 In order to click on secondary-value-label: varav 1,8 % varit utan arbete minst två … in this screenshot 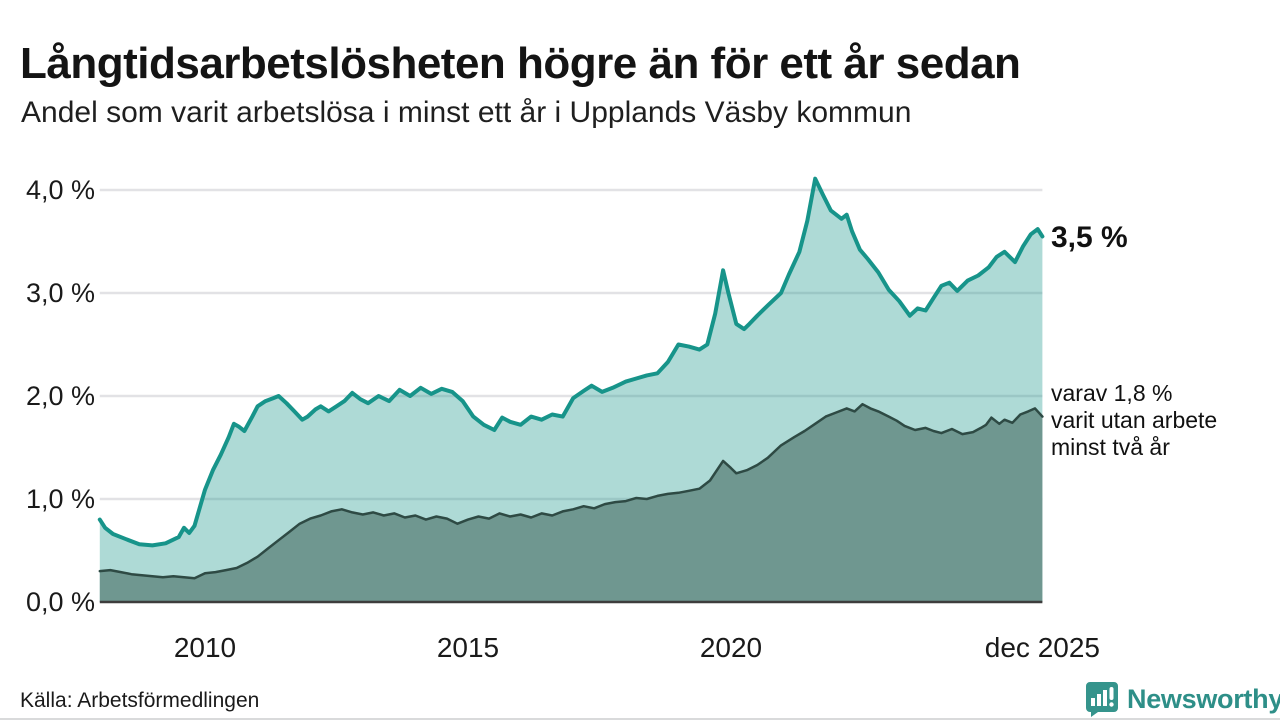, I will do `click(1134, 420)`.